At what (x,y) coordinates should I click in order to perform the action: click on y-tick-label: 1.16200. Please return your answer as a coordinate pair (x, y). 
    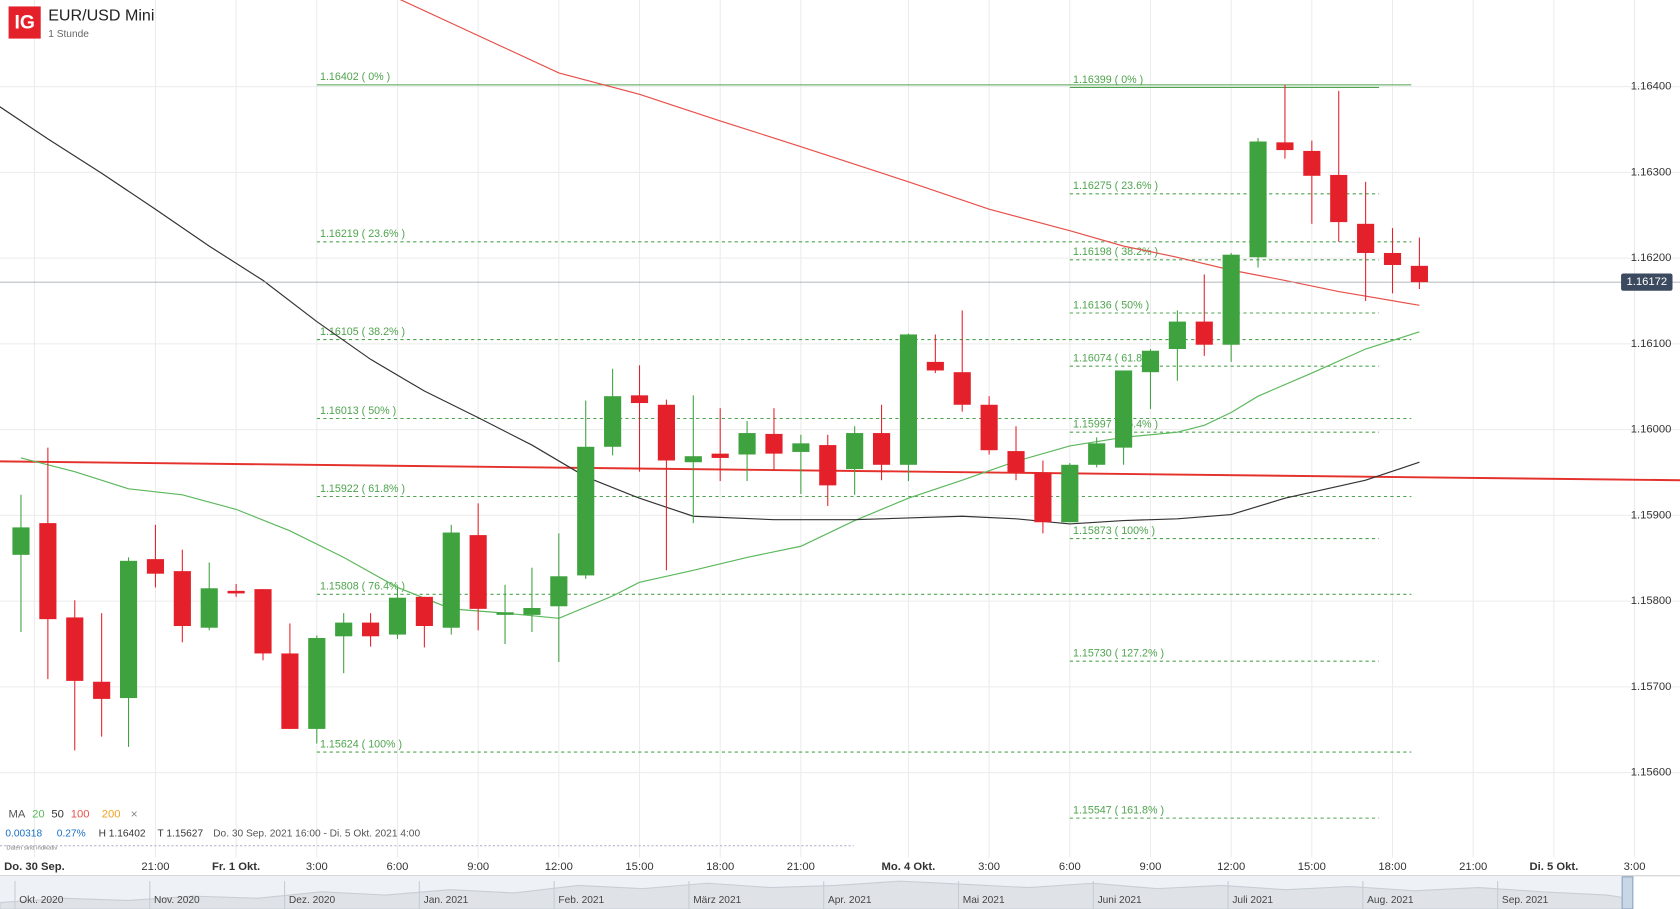
    Looking at the image, I should click on (1651, 258).